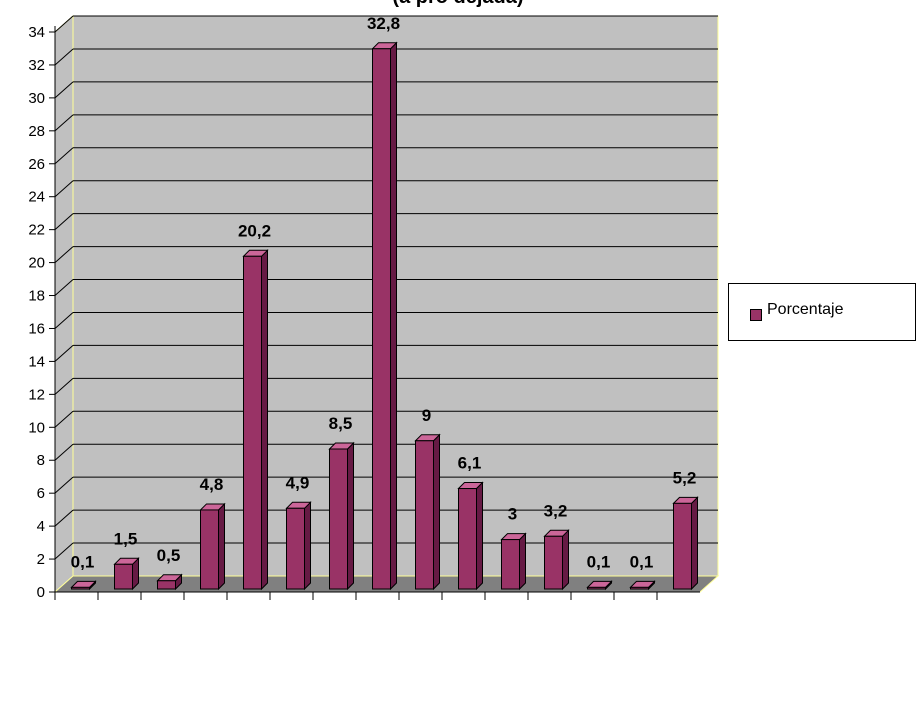 This screenshot has width=916, height=708. I want to click on y-tick-label: 8, so click(41, 460).